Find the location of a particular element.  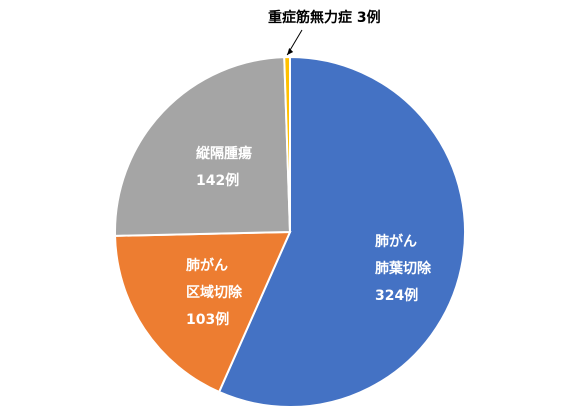

slice-label-1-line-0: 肺がん is located at coordinates (207, 265).